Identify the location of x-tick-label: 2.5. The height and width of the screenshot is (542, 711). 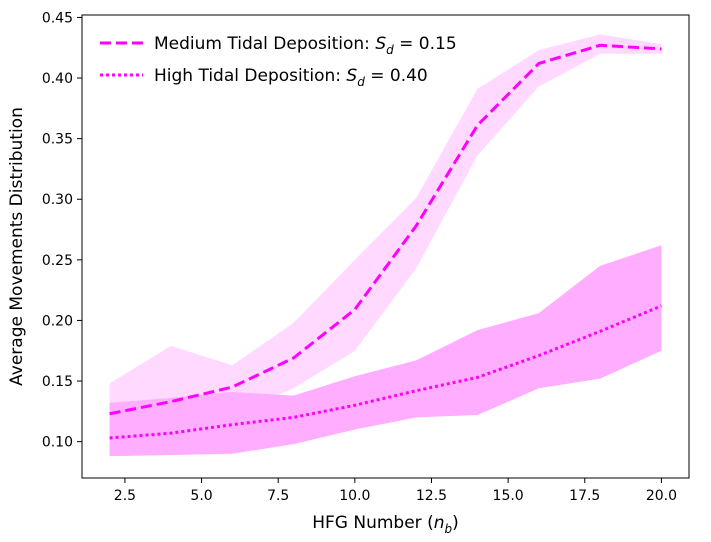
(125, 496).